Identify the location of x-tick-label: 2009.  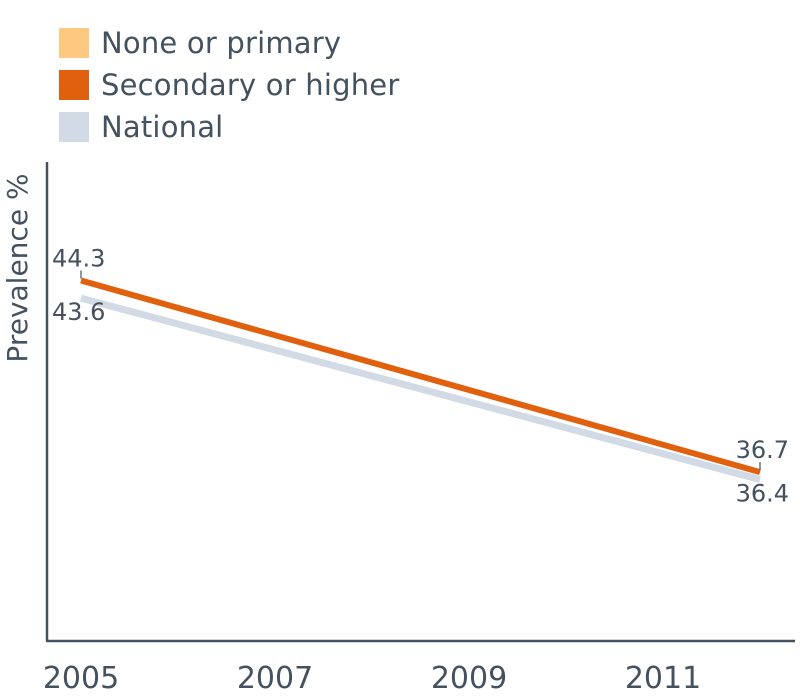
(469, 678).